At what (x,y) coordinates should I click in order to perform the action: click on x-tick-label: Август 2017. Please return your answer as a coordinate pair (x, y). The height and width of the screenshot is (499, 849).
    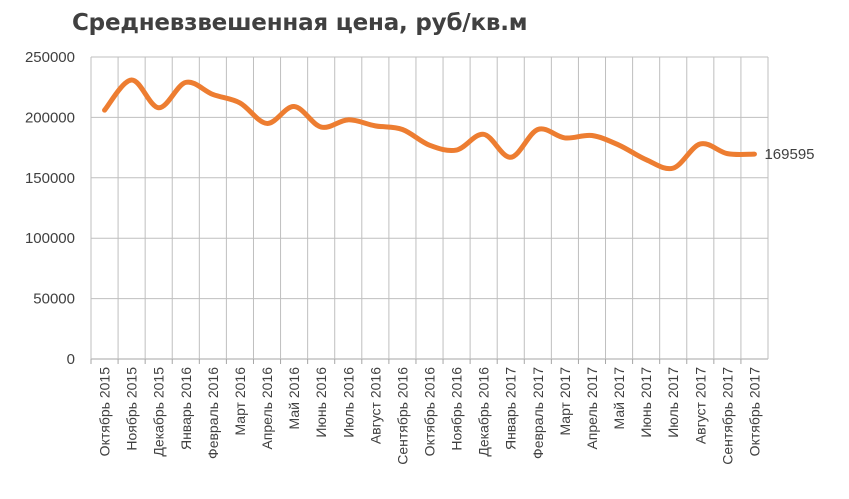
    Looking at the image, I should click on (700, 405).